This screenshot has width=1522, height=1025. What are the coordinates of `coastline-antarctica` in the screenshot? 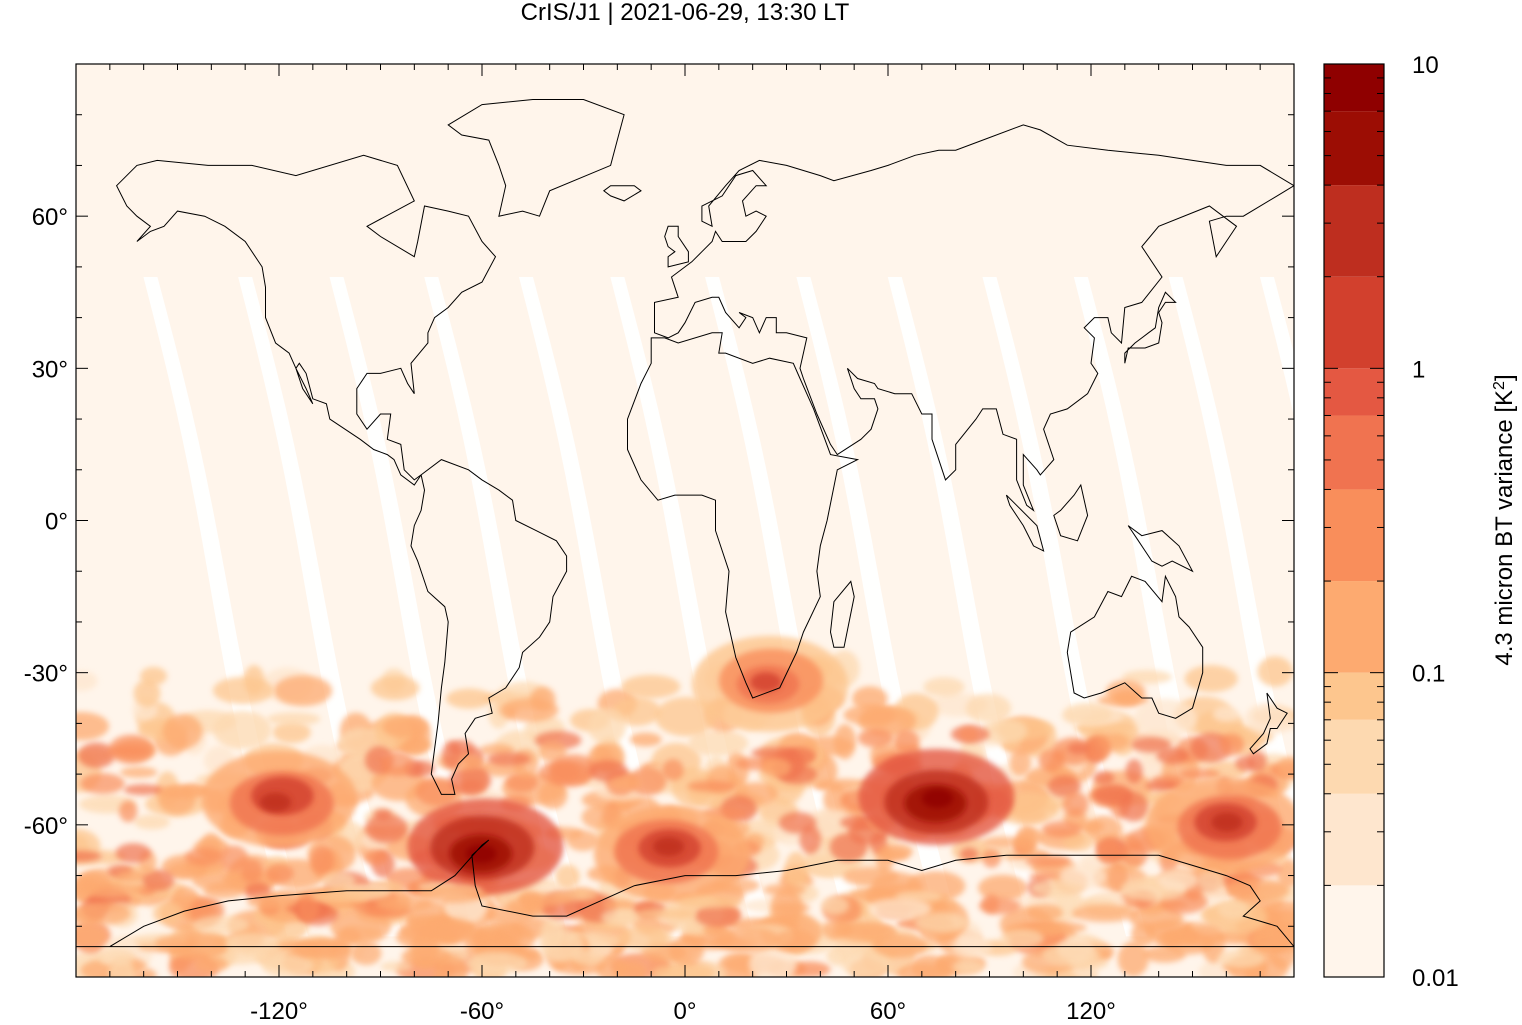 It's located at (685, 893).